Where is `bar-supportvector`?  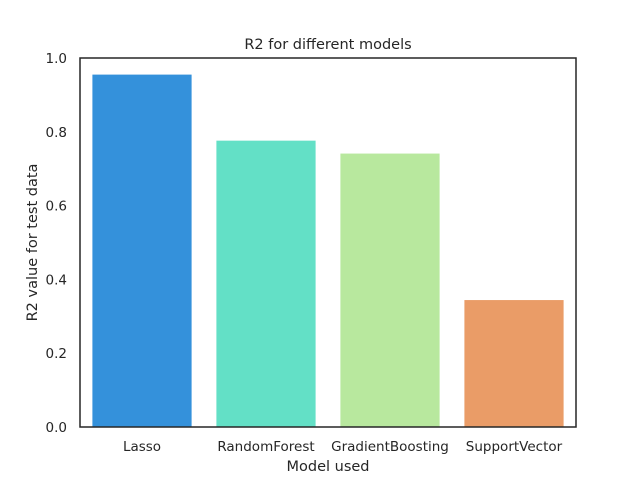 bar-supportvector is located at coordinates (514, 363).